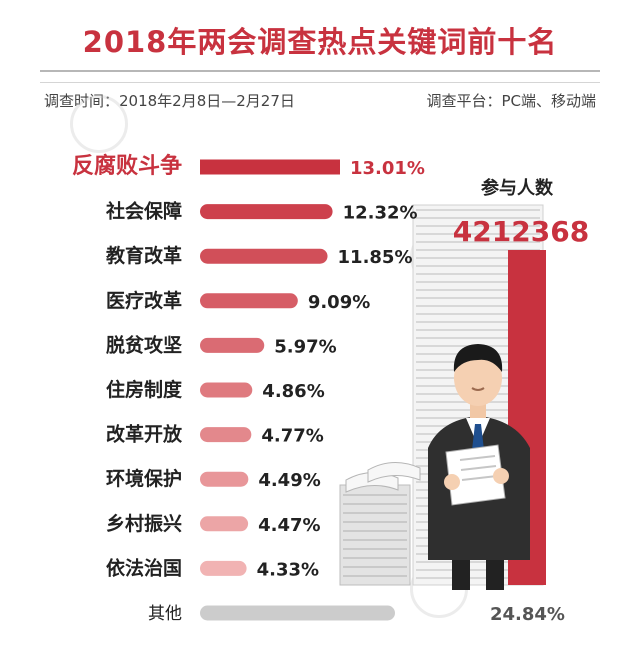 The height and width of the screenshot is (653, 640). Describe the element at coordinates (339, 302) in the screenshot. I see `value-label: 9.09%` at that location.